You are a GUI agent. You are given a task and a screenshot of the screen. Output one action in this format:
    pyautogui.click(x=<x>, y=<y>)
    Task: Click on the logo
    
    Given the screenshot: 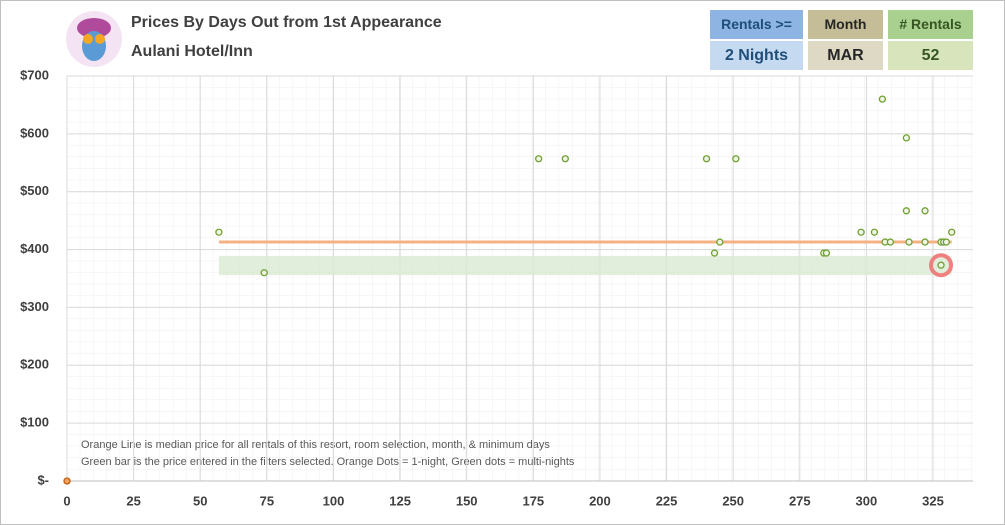 What is the action you would take?
    pyautogui.click(x=94, y=39)
    